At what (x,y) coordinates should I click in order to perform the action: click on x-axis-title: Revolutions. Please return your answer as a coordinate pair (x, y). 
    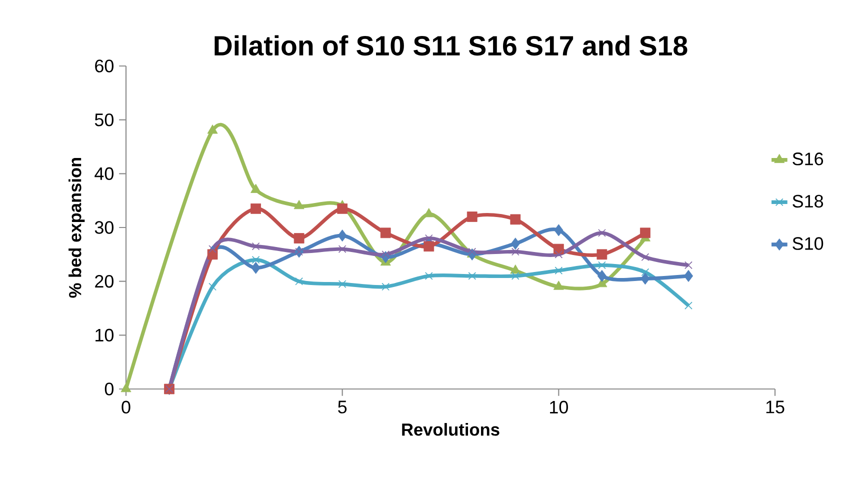
    Looking at the image, I should click on (451, 429).